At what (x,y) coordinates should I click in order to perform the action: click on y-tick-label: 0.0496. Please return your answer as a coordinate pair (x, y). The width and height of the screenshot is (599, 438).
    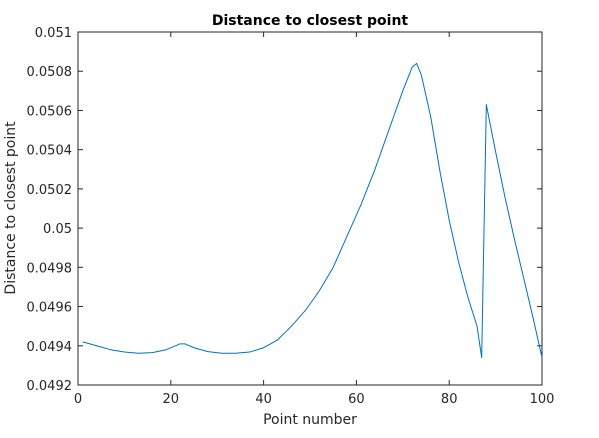
    Looking at the image, I should click on (50, 308).